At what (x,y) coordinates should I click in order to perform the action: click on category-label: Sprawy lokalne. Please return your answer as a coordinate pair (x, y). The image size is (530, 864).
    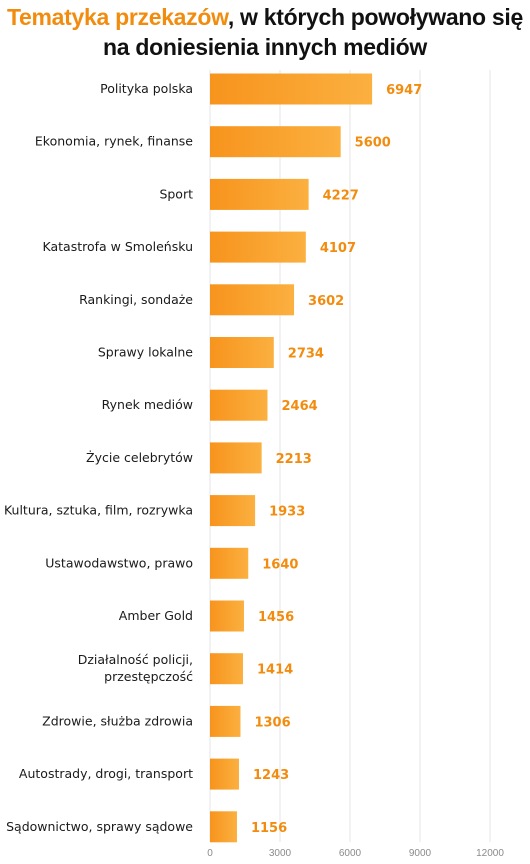
    Looking at the image, I should click on (145, 352).